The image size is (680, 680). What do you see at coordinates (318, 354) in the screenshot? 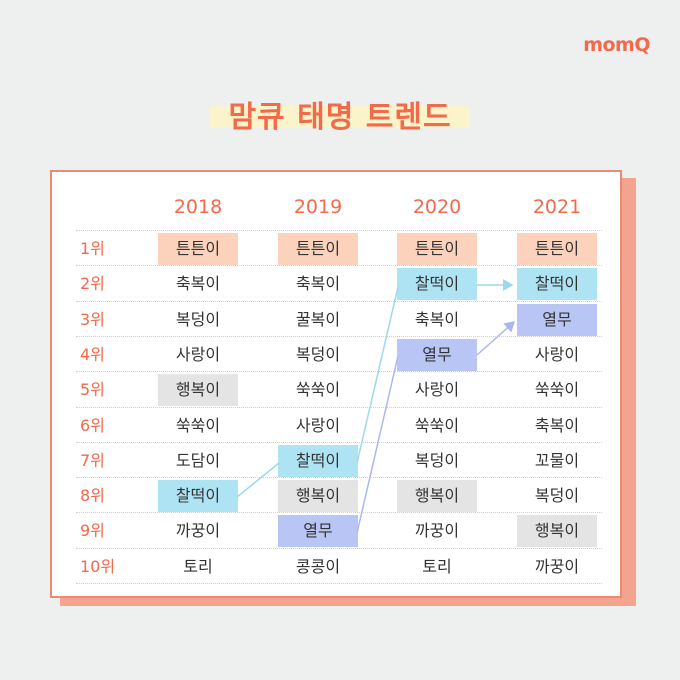
I see `name-cell-2019-rank-4: 복덩이` at bounding box center [318, 354].